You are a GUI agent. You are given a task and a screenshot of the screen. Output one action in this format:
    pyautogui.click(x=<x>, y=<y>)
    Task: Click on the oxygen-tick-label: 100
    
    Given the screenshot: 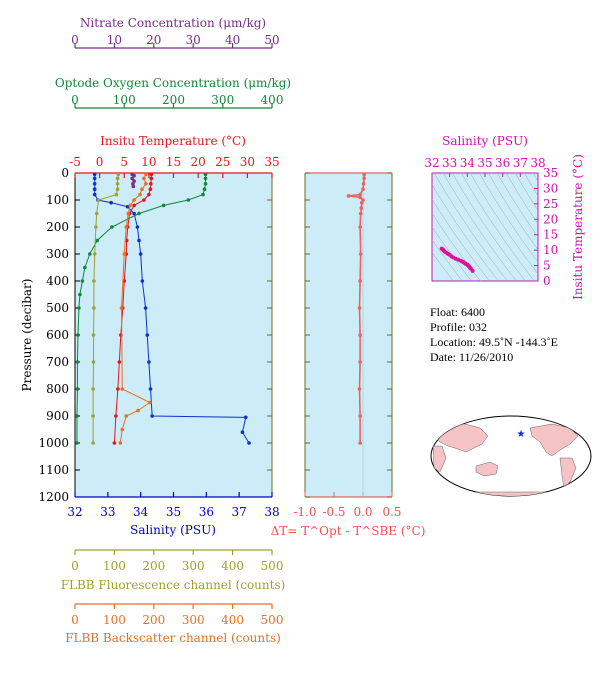 What is the action you would take?
    pyautogui.click(x=124, y=100)
    